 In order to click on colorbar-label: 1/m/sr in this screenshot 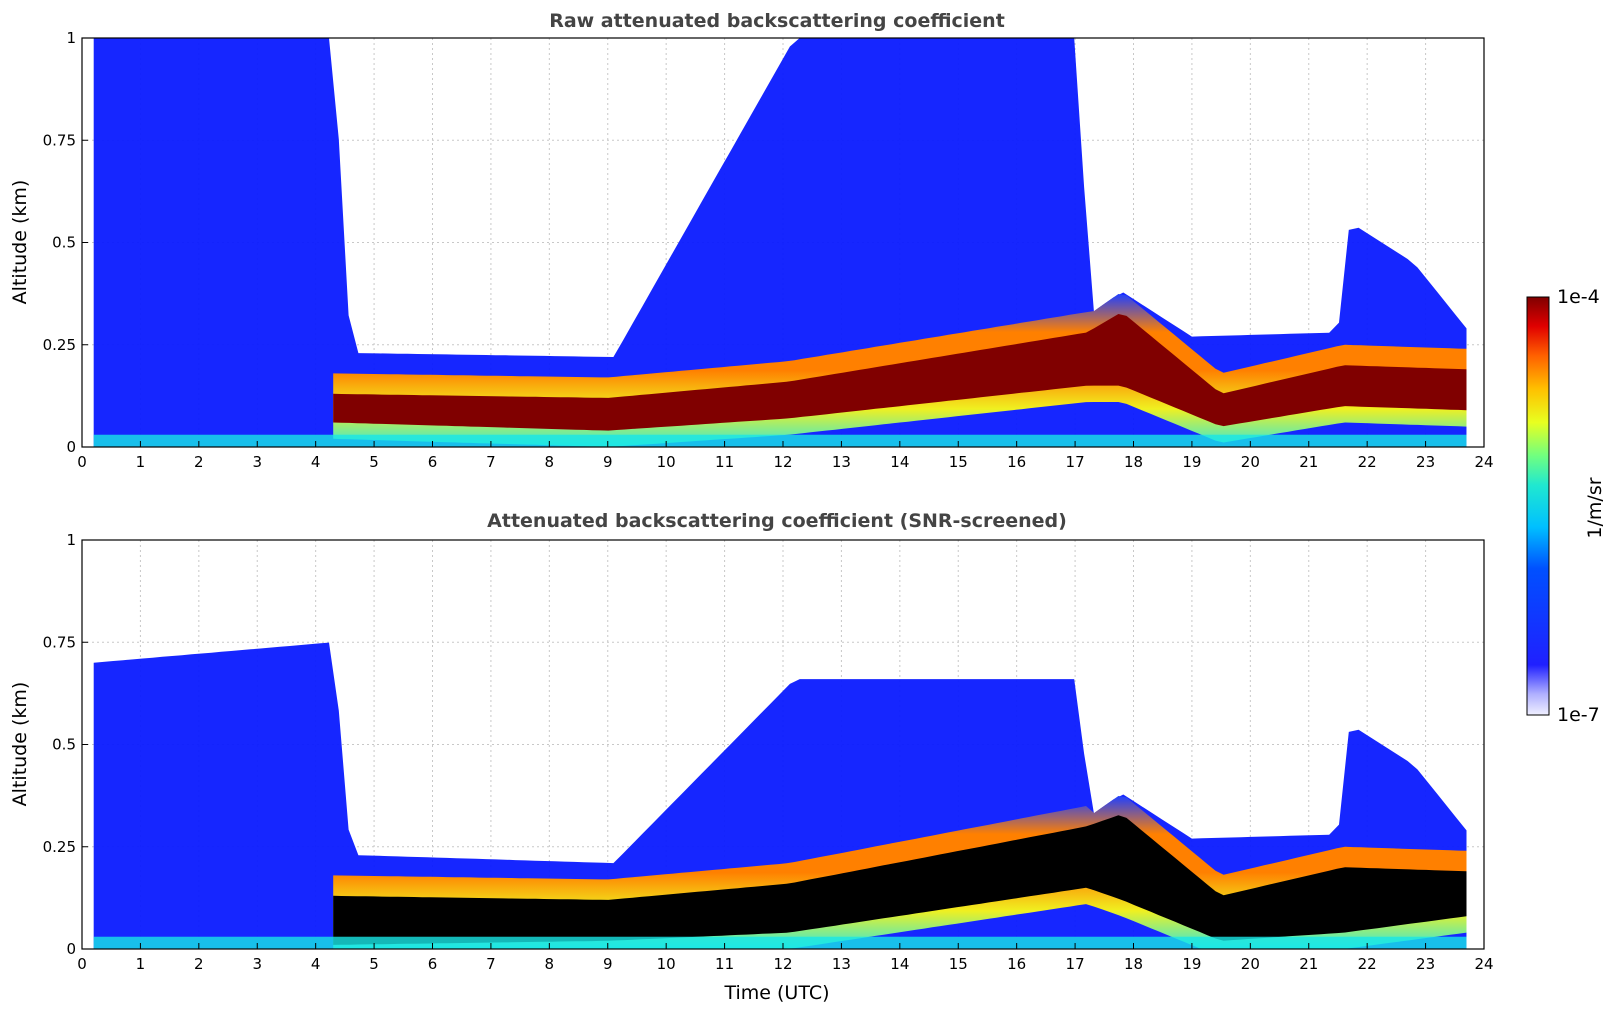, I will do `click(1595, 507)`.